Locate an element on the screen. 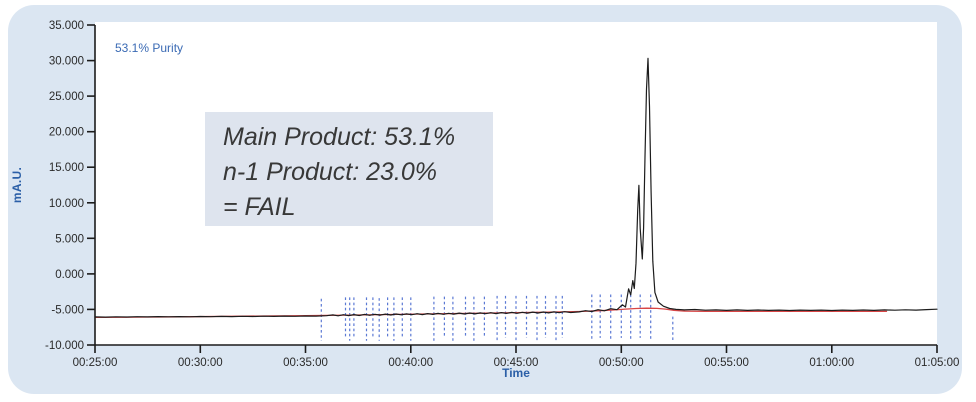  y-tick-label: 30.000 is located at coordinates (66, 62).